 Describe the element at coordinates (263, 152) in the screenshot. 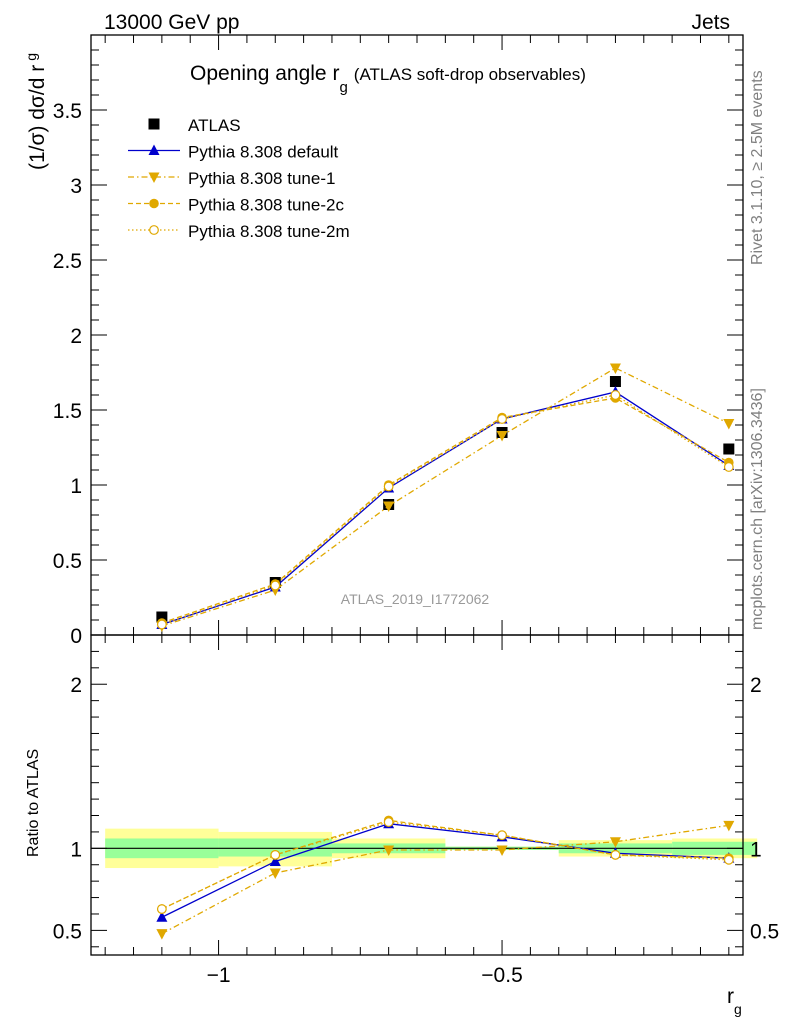

I see `legend-label: Pythia 8.308 default` at that location.